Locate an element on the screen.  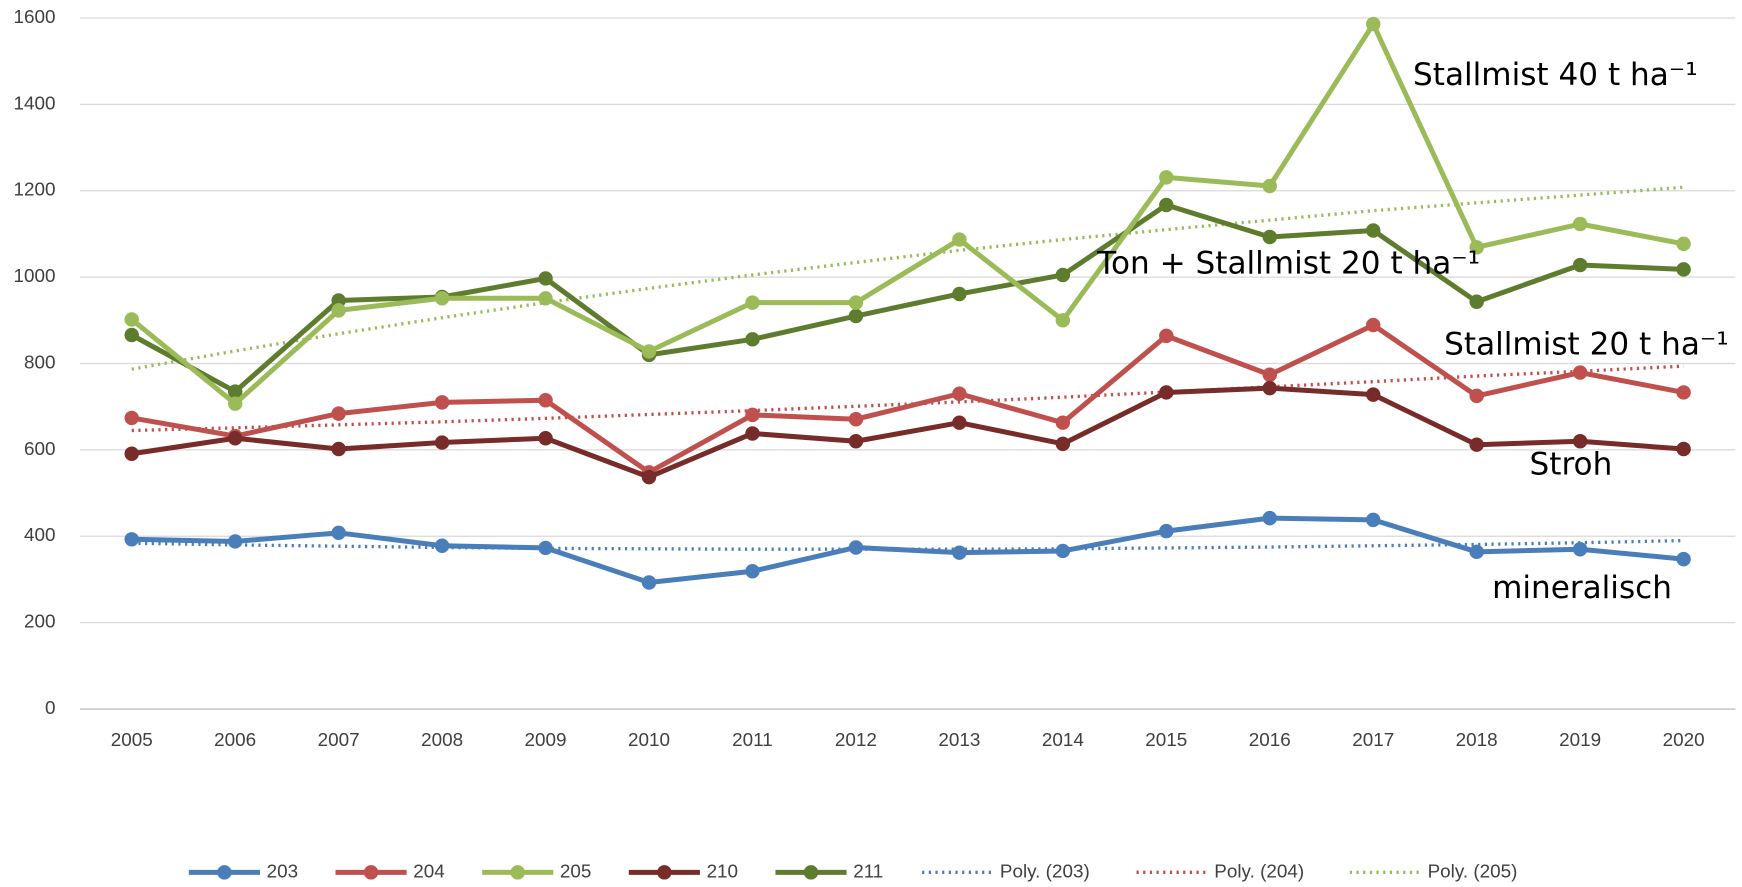
x-tick-label: 2018 is located at coordinates (1477, 740).